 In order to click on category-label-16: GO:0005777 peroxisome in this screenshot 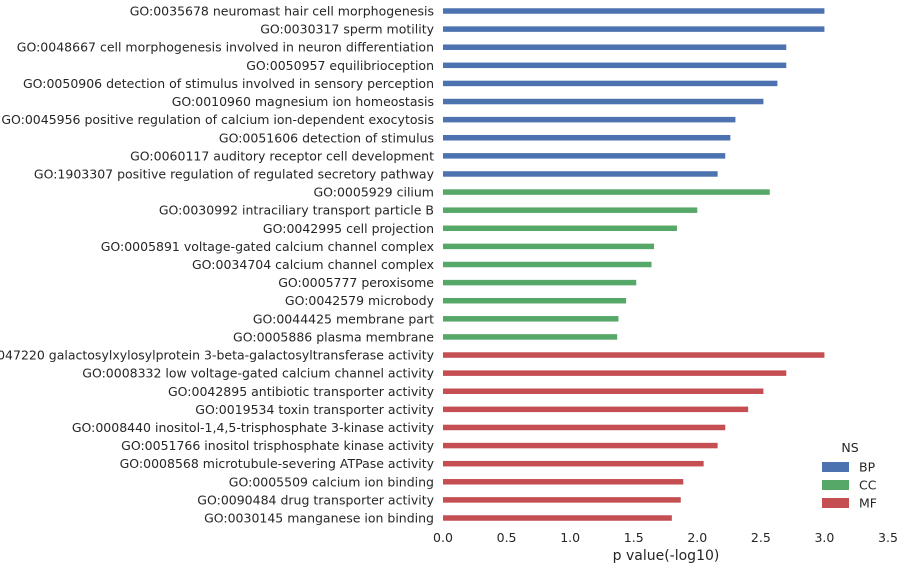, I will do `click(356, 282)`.